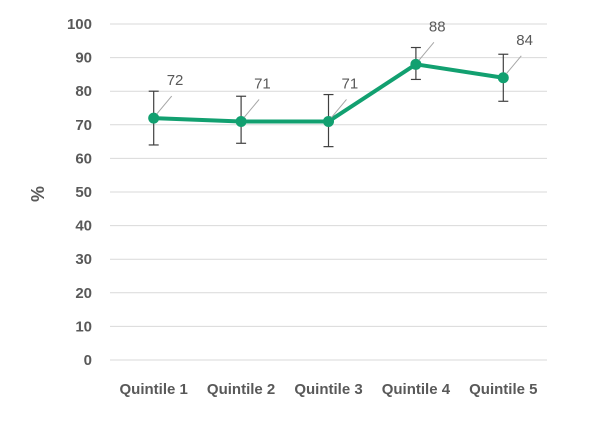 Image resolution: width=600 pixels, height=448 pixels. I want to click on y-tick-label-100: 100, so click(79, 24).